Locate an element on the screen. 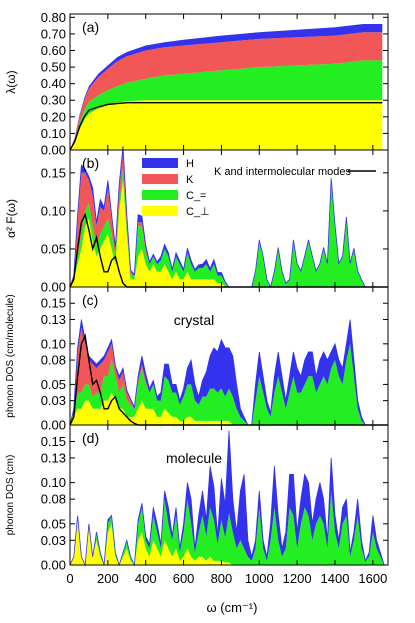  x-axis: 0 200 400 600 800 1000 1200 1400 1600 is located at coordinates (226, 578).